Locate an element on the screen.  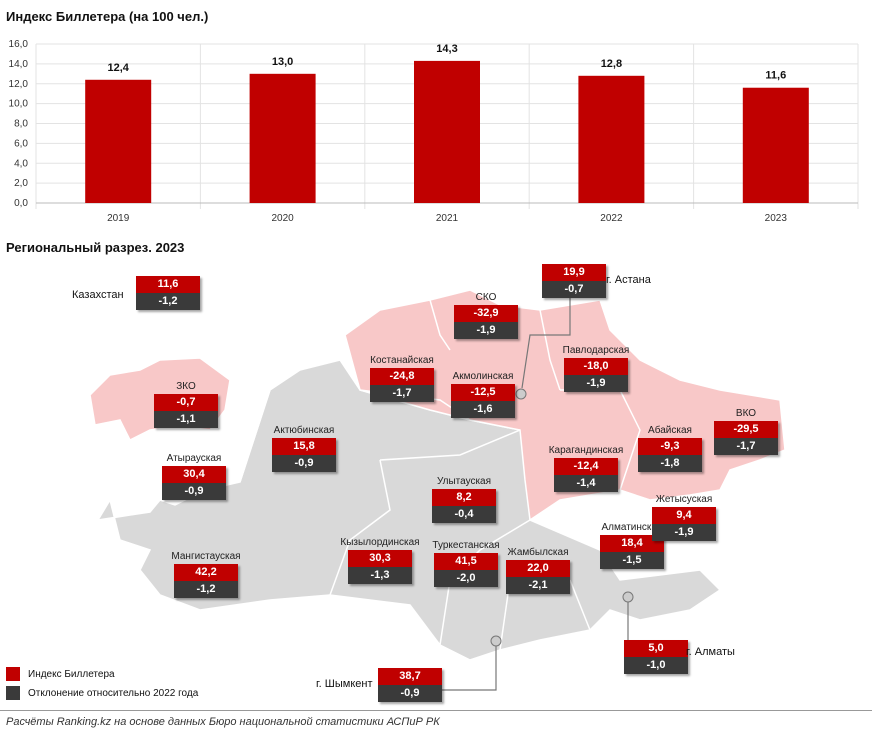
city-shymkent-value: 38,7 is located at coordinates (410, 676).